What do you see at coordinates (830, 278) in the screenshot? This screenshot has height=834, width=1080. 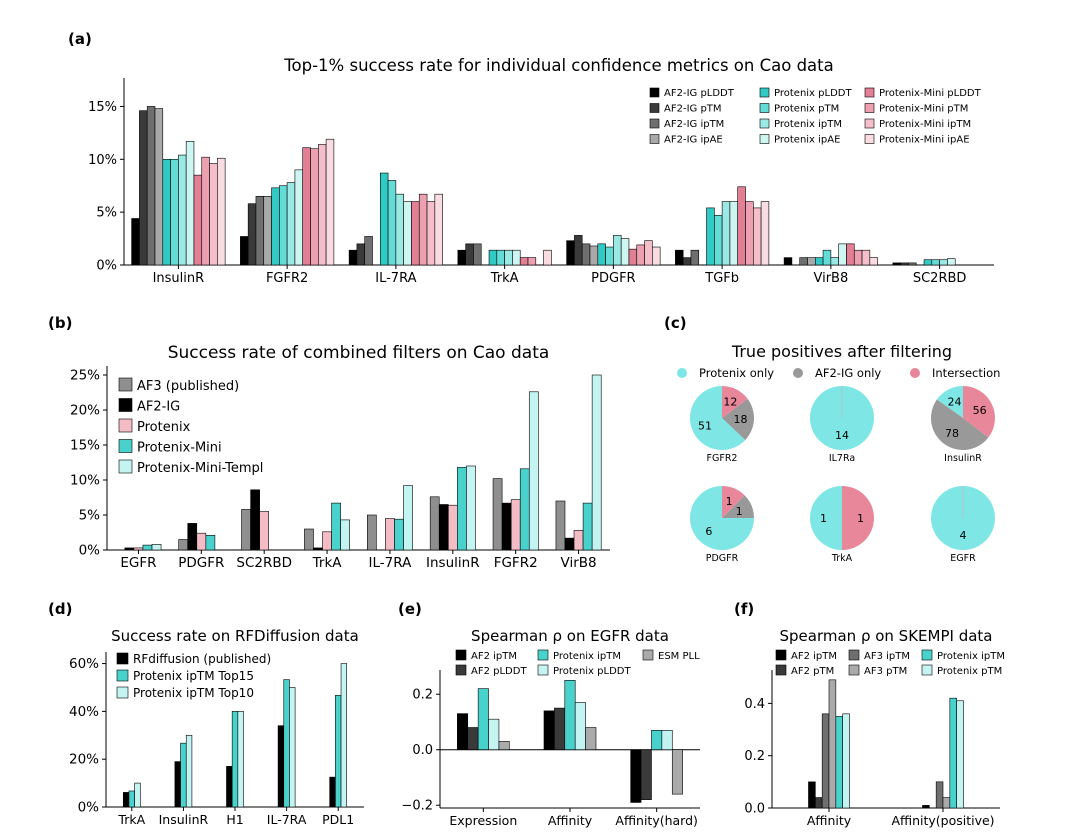 I see `x-tick-label: VirB8` at bounding box center [830, 278].